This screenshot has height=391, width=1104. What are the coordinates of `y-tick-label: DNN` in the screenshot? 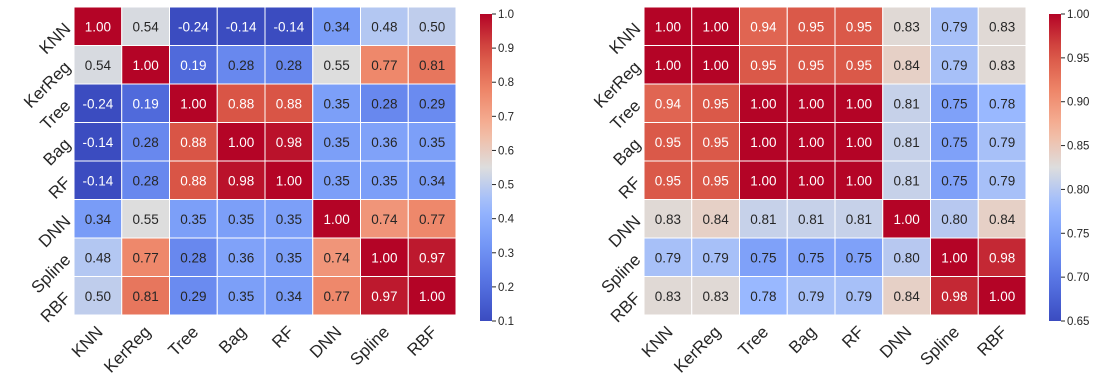 It's located at (54, 231).